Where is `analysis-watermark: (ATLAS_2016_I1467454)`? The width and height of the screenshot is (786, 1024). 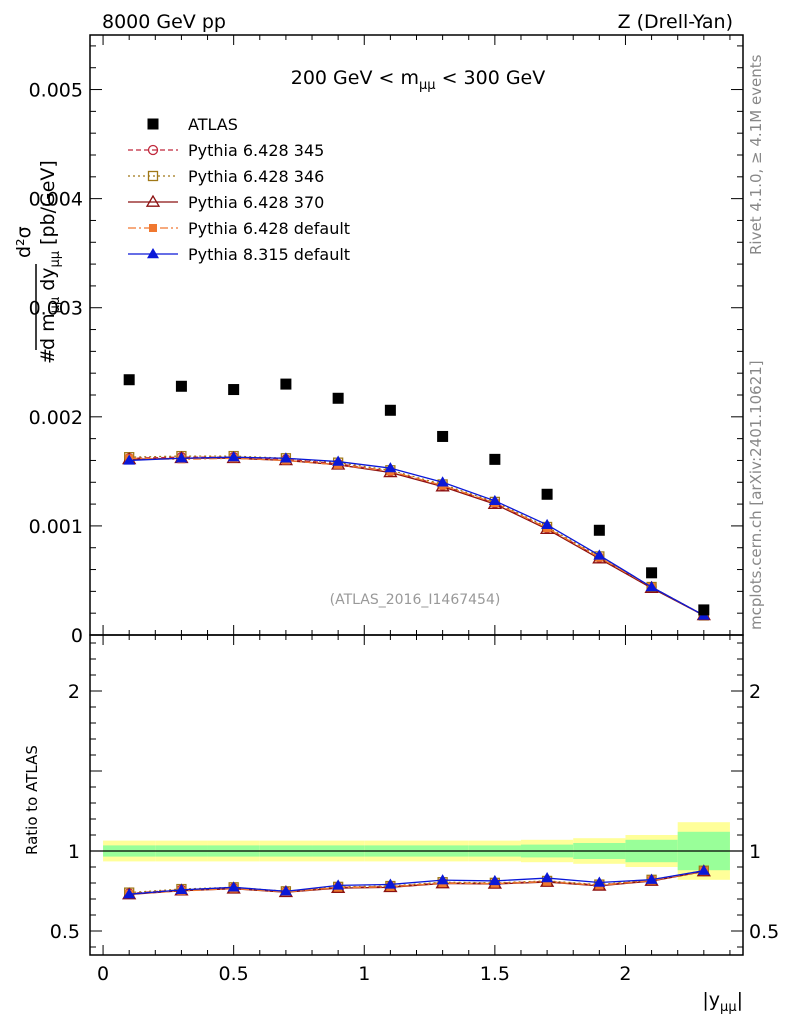 analysis-watermark: (ATLAS_2016_I1467454) is located at coordinates (415, 600).